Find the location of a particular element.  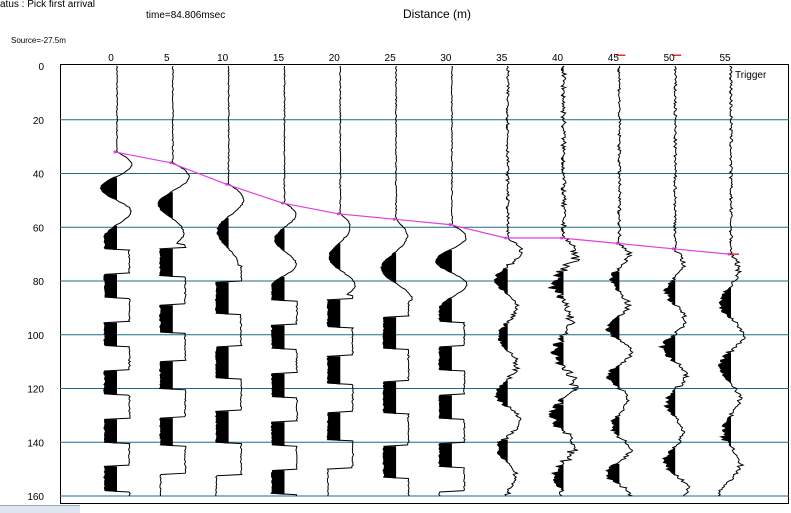

y-tick-label: 20 is located at coordinates (39, 121).